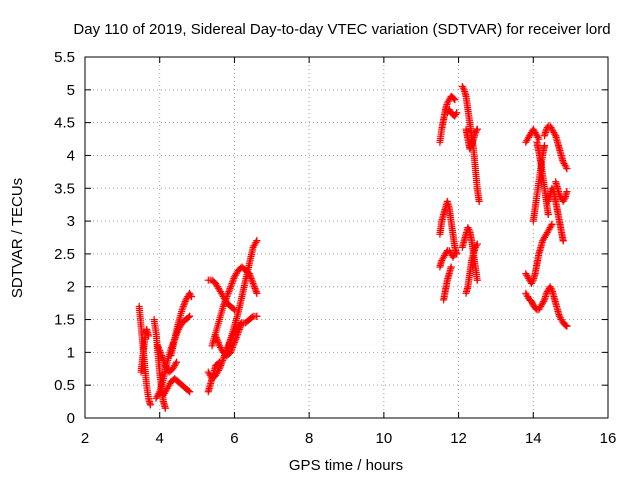  What do you see at coordinates (533, 438) in the screenshot?
I see `x-tick-label: 14` at bounding box center [533, 438].